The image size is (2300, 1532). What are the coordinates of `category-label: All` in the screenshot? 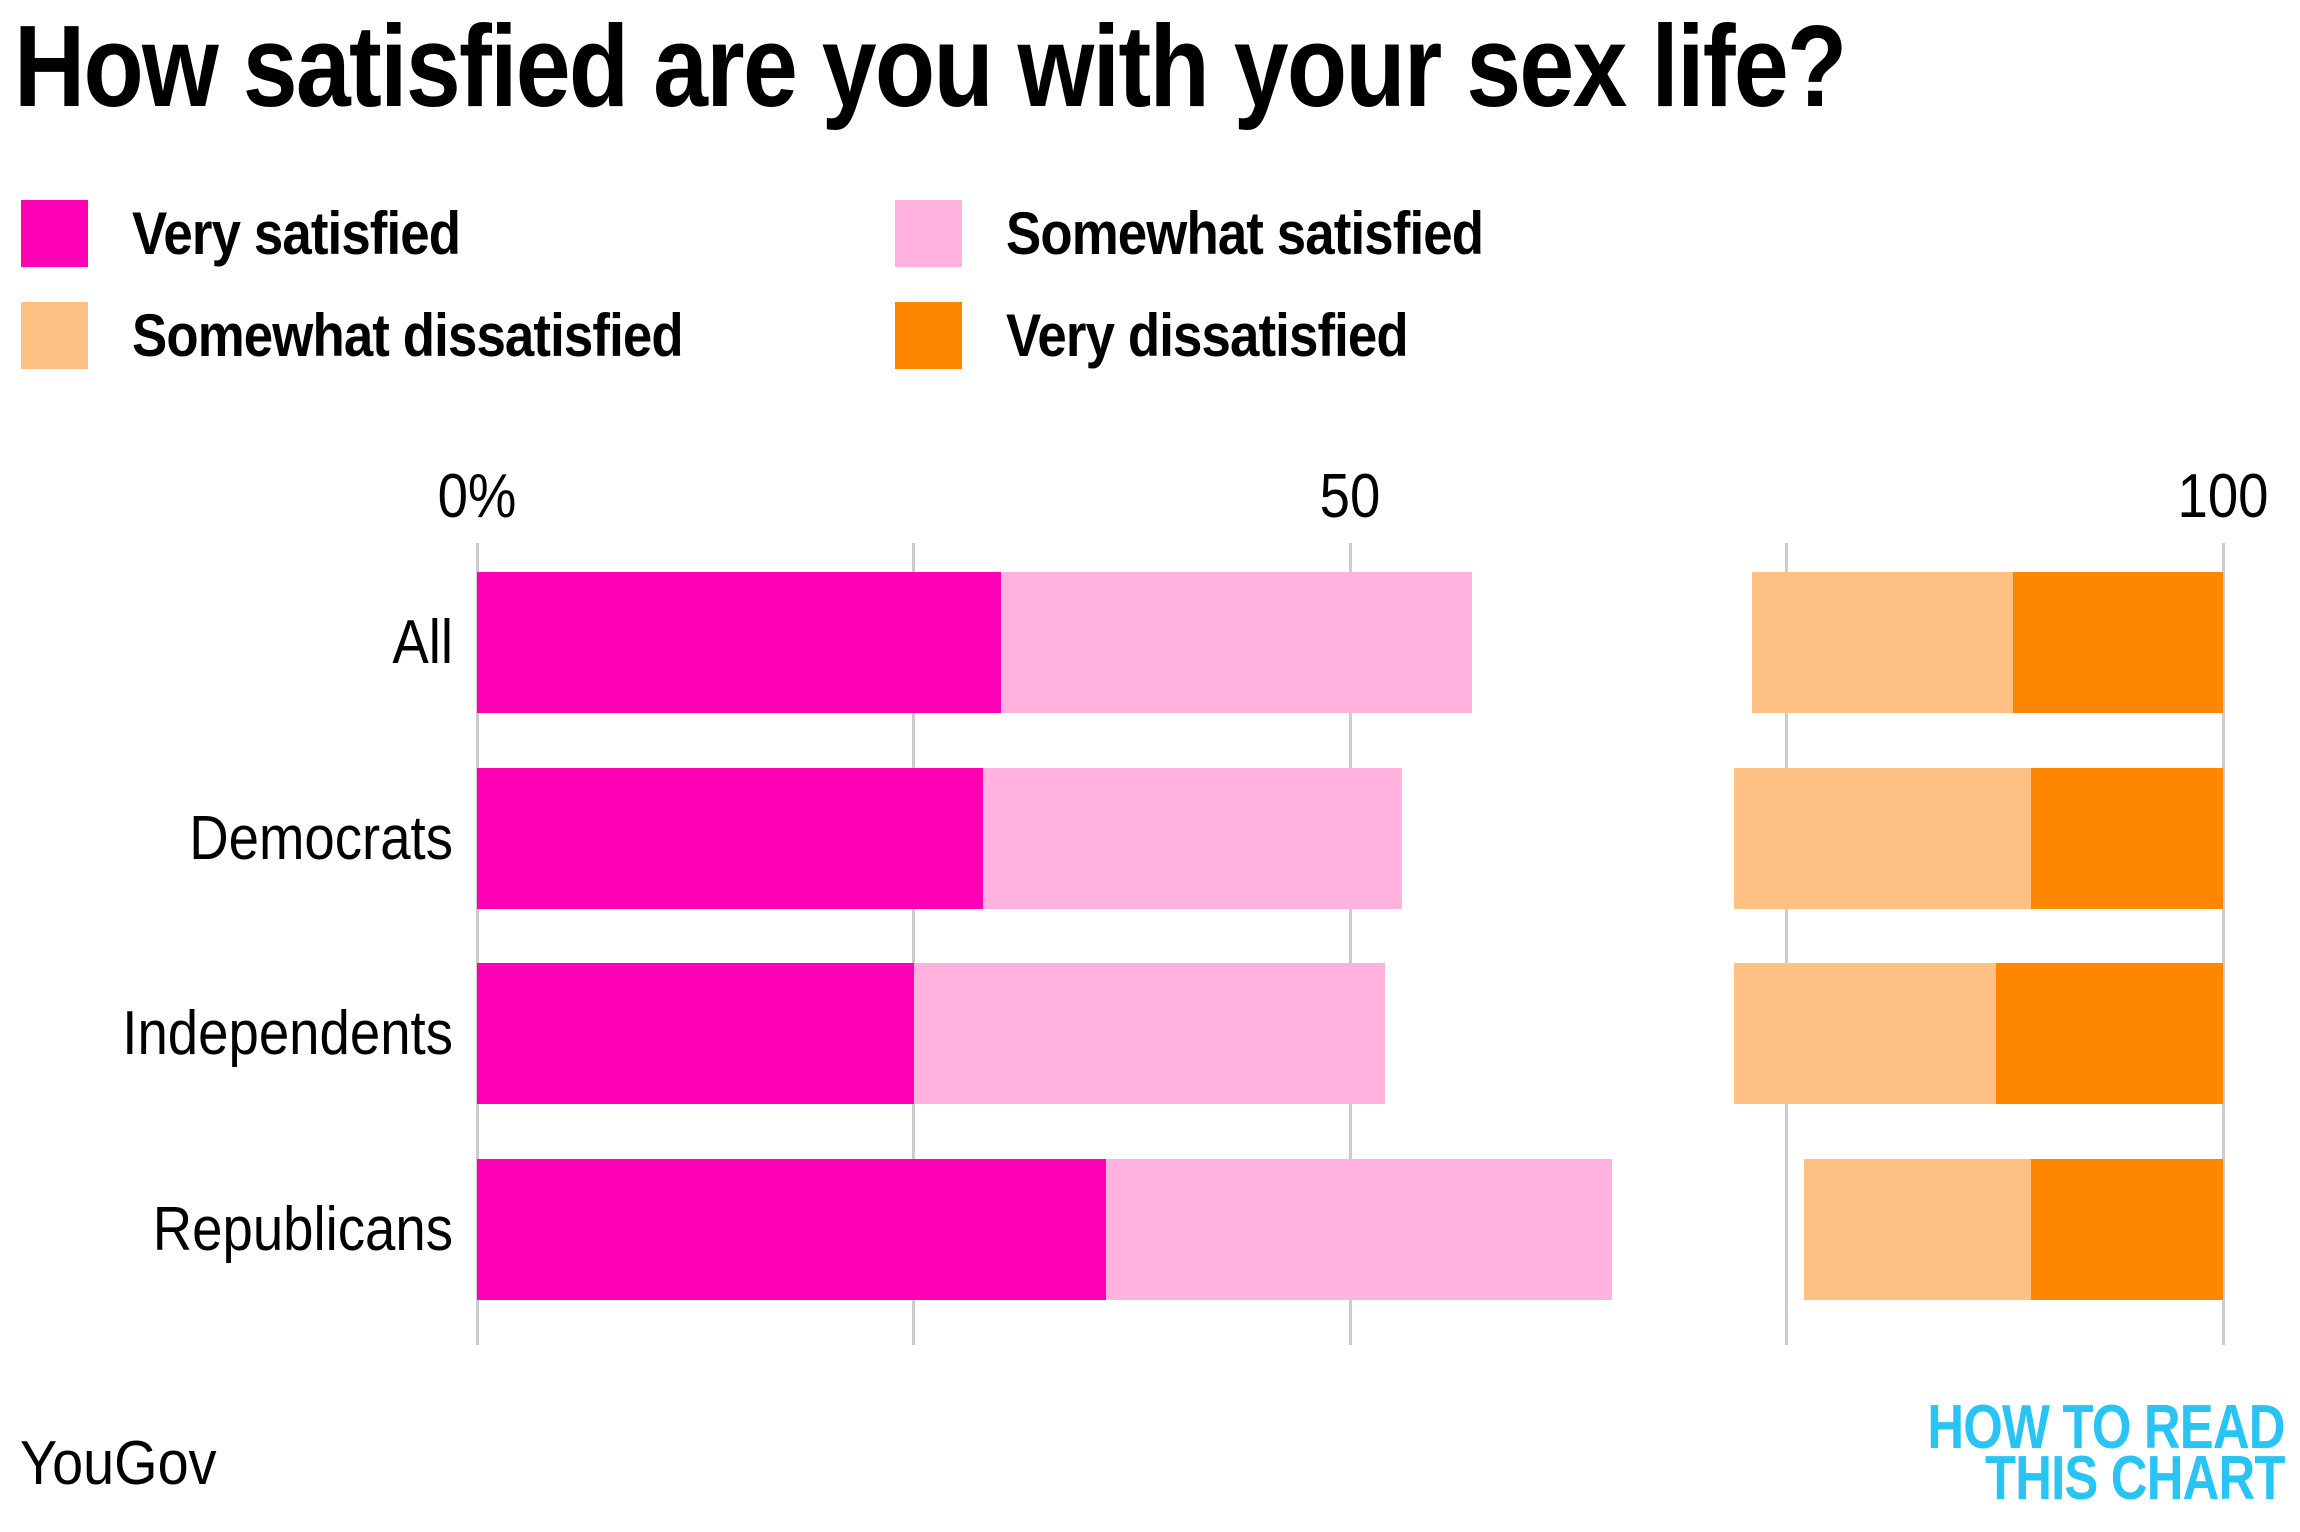 It's located at (422, 642).